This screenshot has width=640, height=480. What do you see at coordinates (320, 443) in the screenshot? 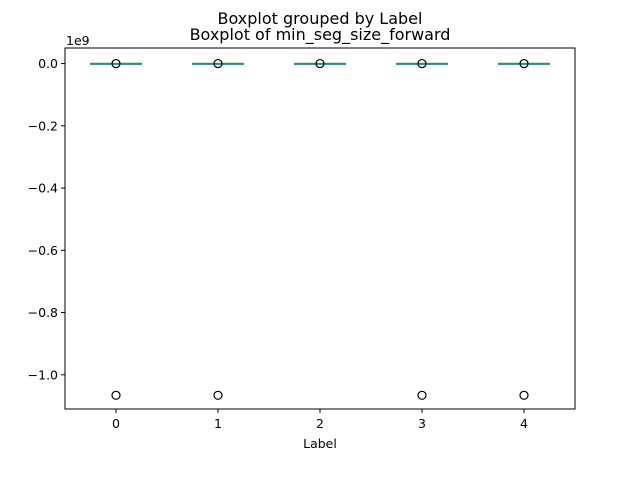
I see `x-axis-label: Label` at bounding box center [320, 443].